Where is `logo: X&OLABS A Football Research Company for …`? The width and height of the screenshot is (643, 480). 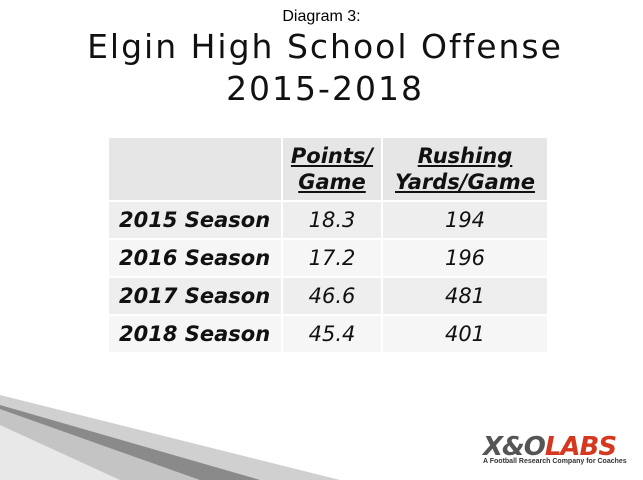 logo: X&OLABS A Football Research Company for … is located at coordinates (558, 448).